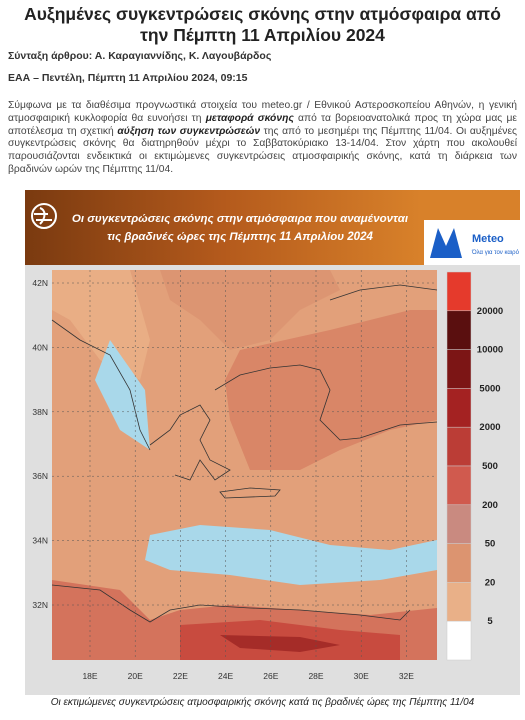 Image resolution: width=525 pixels, height=720 pixels. Describe the element at coordinates (446, 243) in the screenshot. I see `logo-mark` at that location.